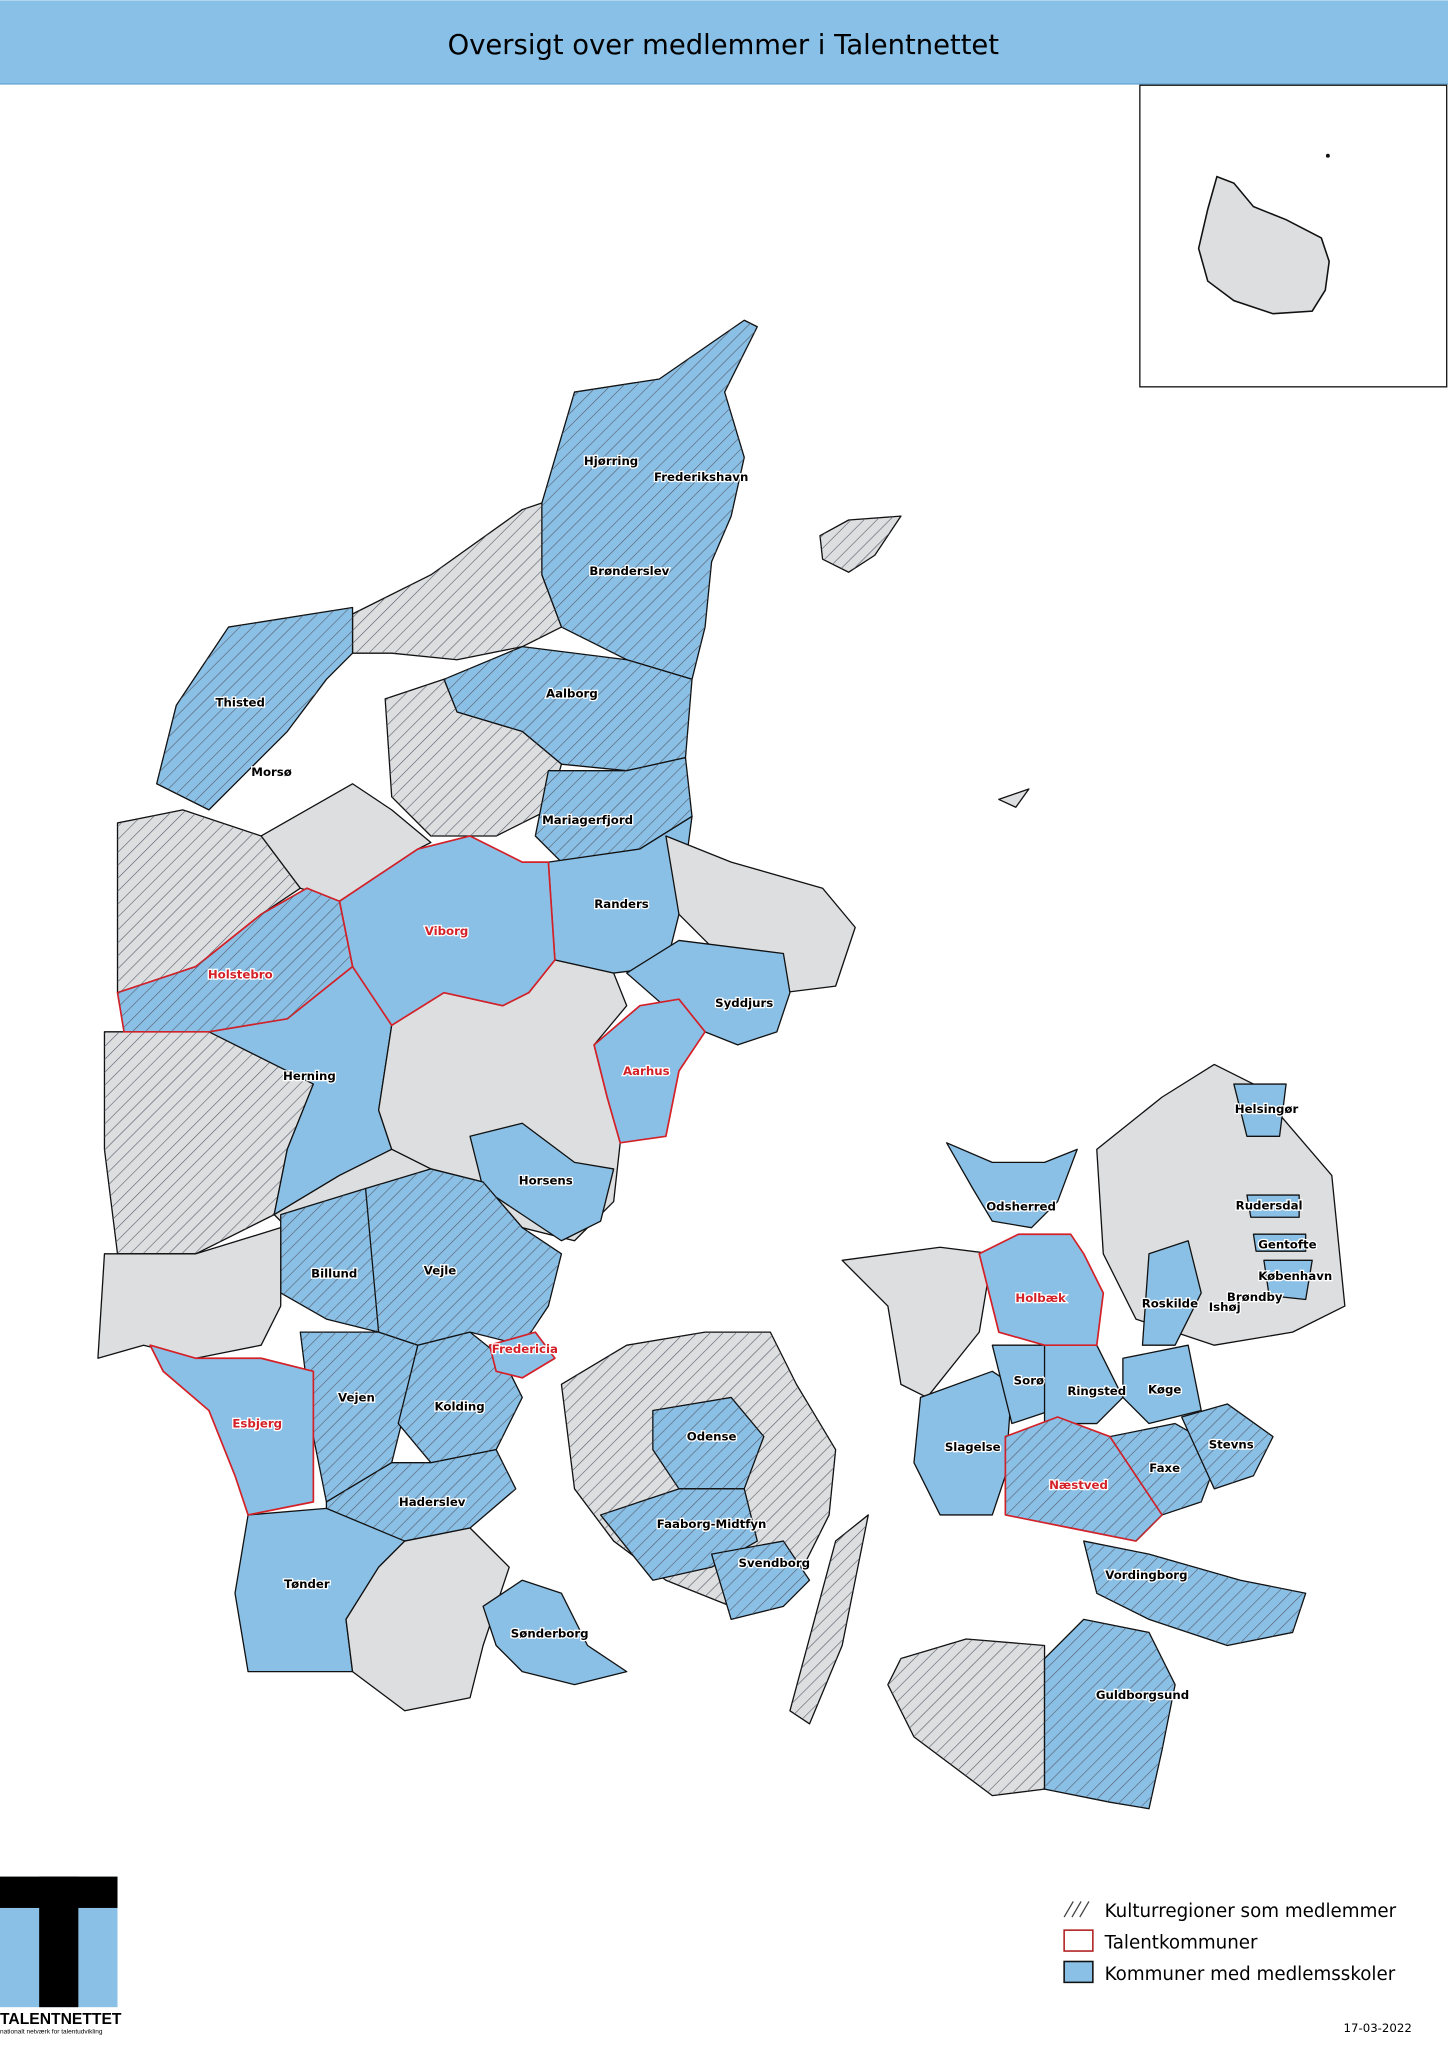 This screenshot has width=1448, height=2048. Describe the element at coordinates (1164, 1390) in the screenshot. I see `municipality-label: Køge` at that location.